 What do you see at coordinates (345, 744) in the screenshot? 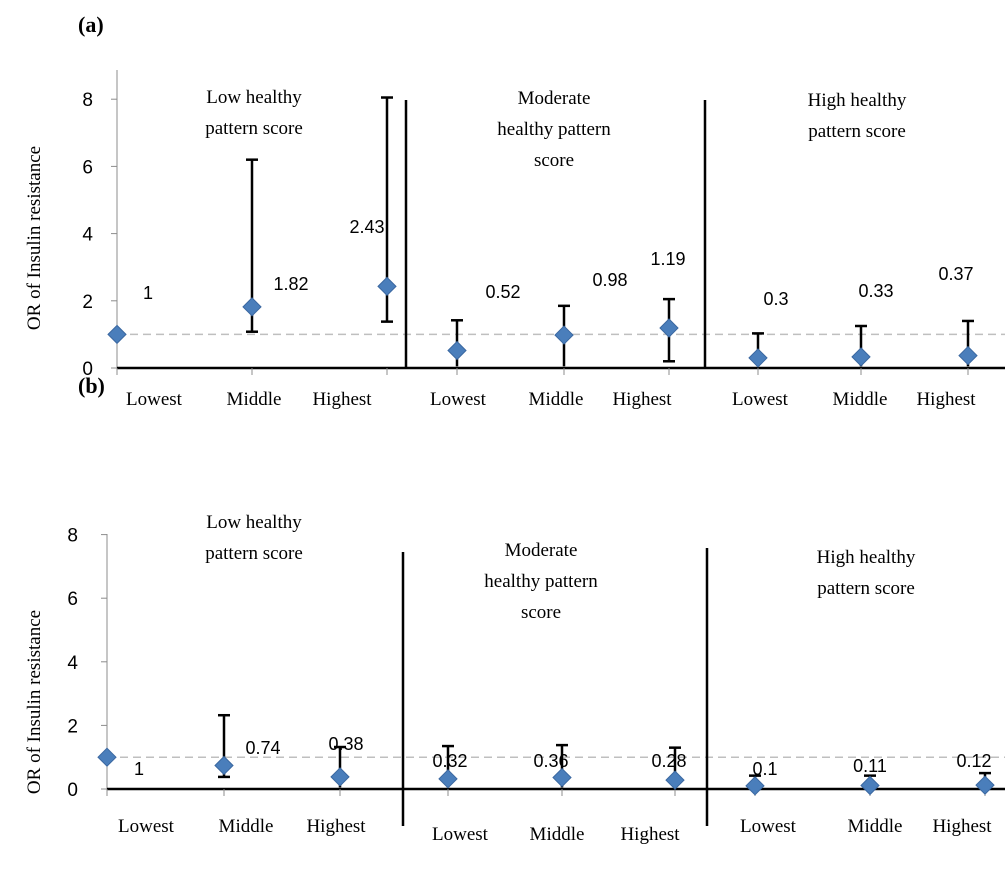
I see `data-label: 0.38` at bounding box center [345, 744].